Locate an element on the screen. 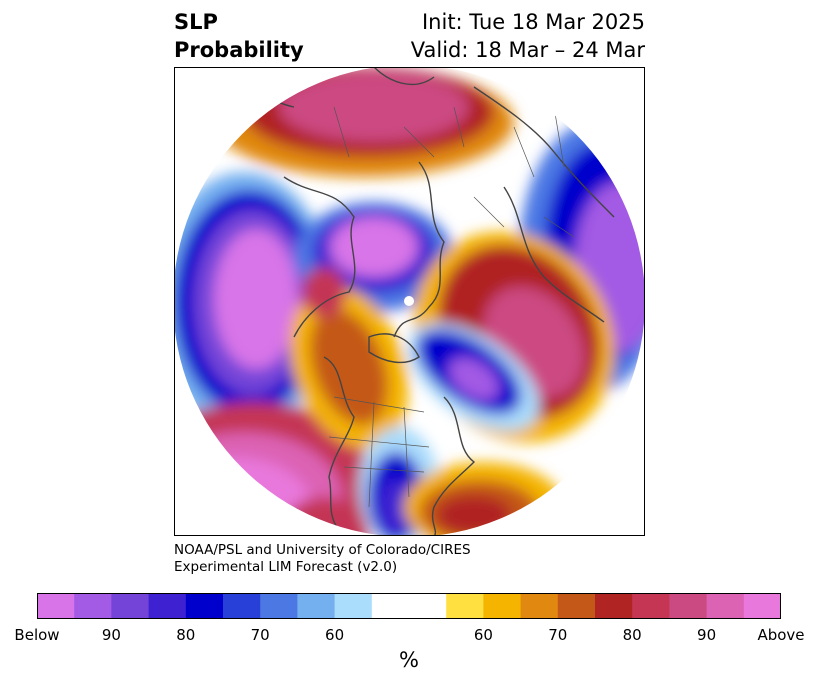 This screenshot has width=819, height=686. north-pole-marker is located at coordinates (409, 301).